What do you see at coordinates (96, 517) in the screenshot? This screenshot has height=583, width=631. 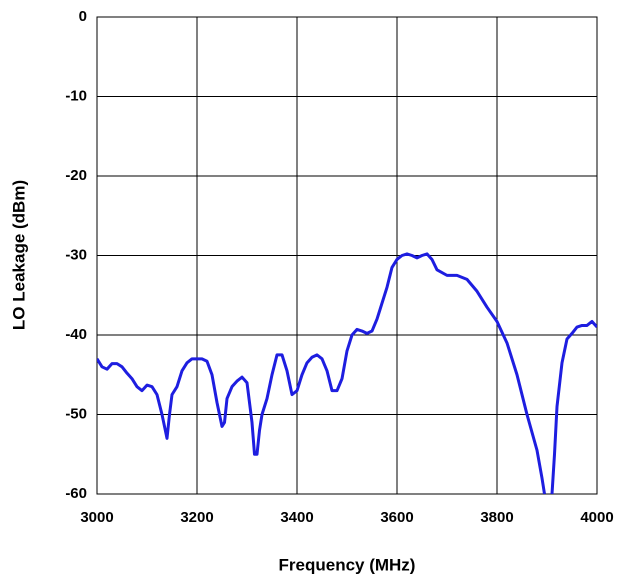 I see `x-tick-label: 3000` at bounding box center [96, 517].